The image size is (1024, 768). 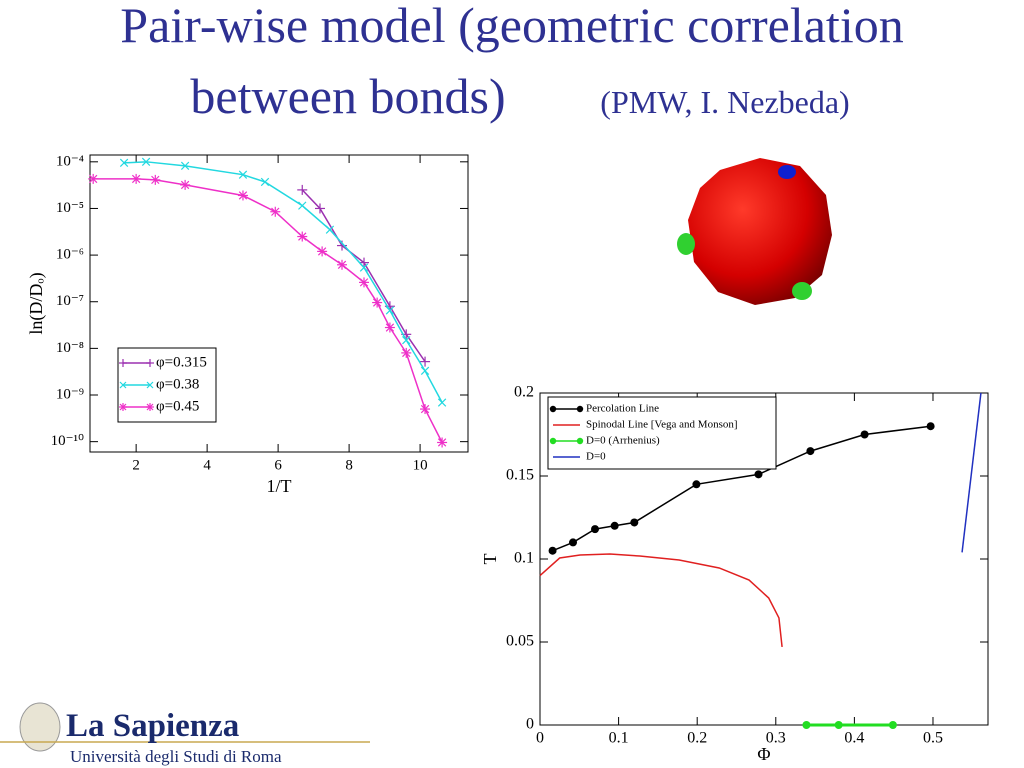 I want to click on legend-label: φ=0.315, so click(x=181, y=362).